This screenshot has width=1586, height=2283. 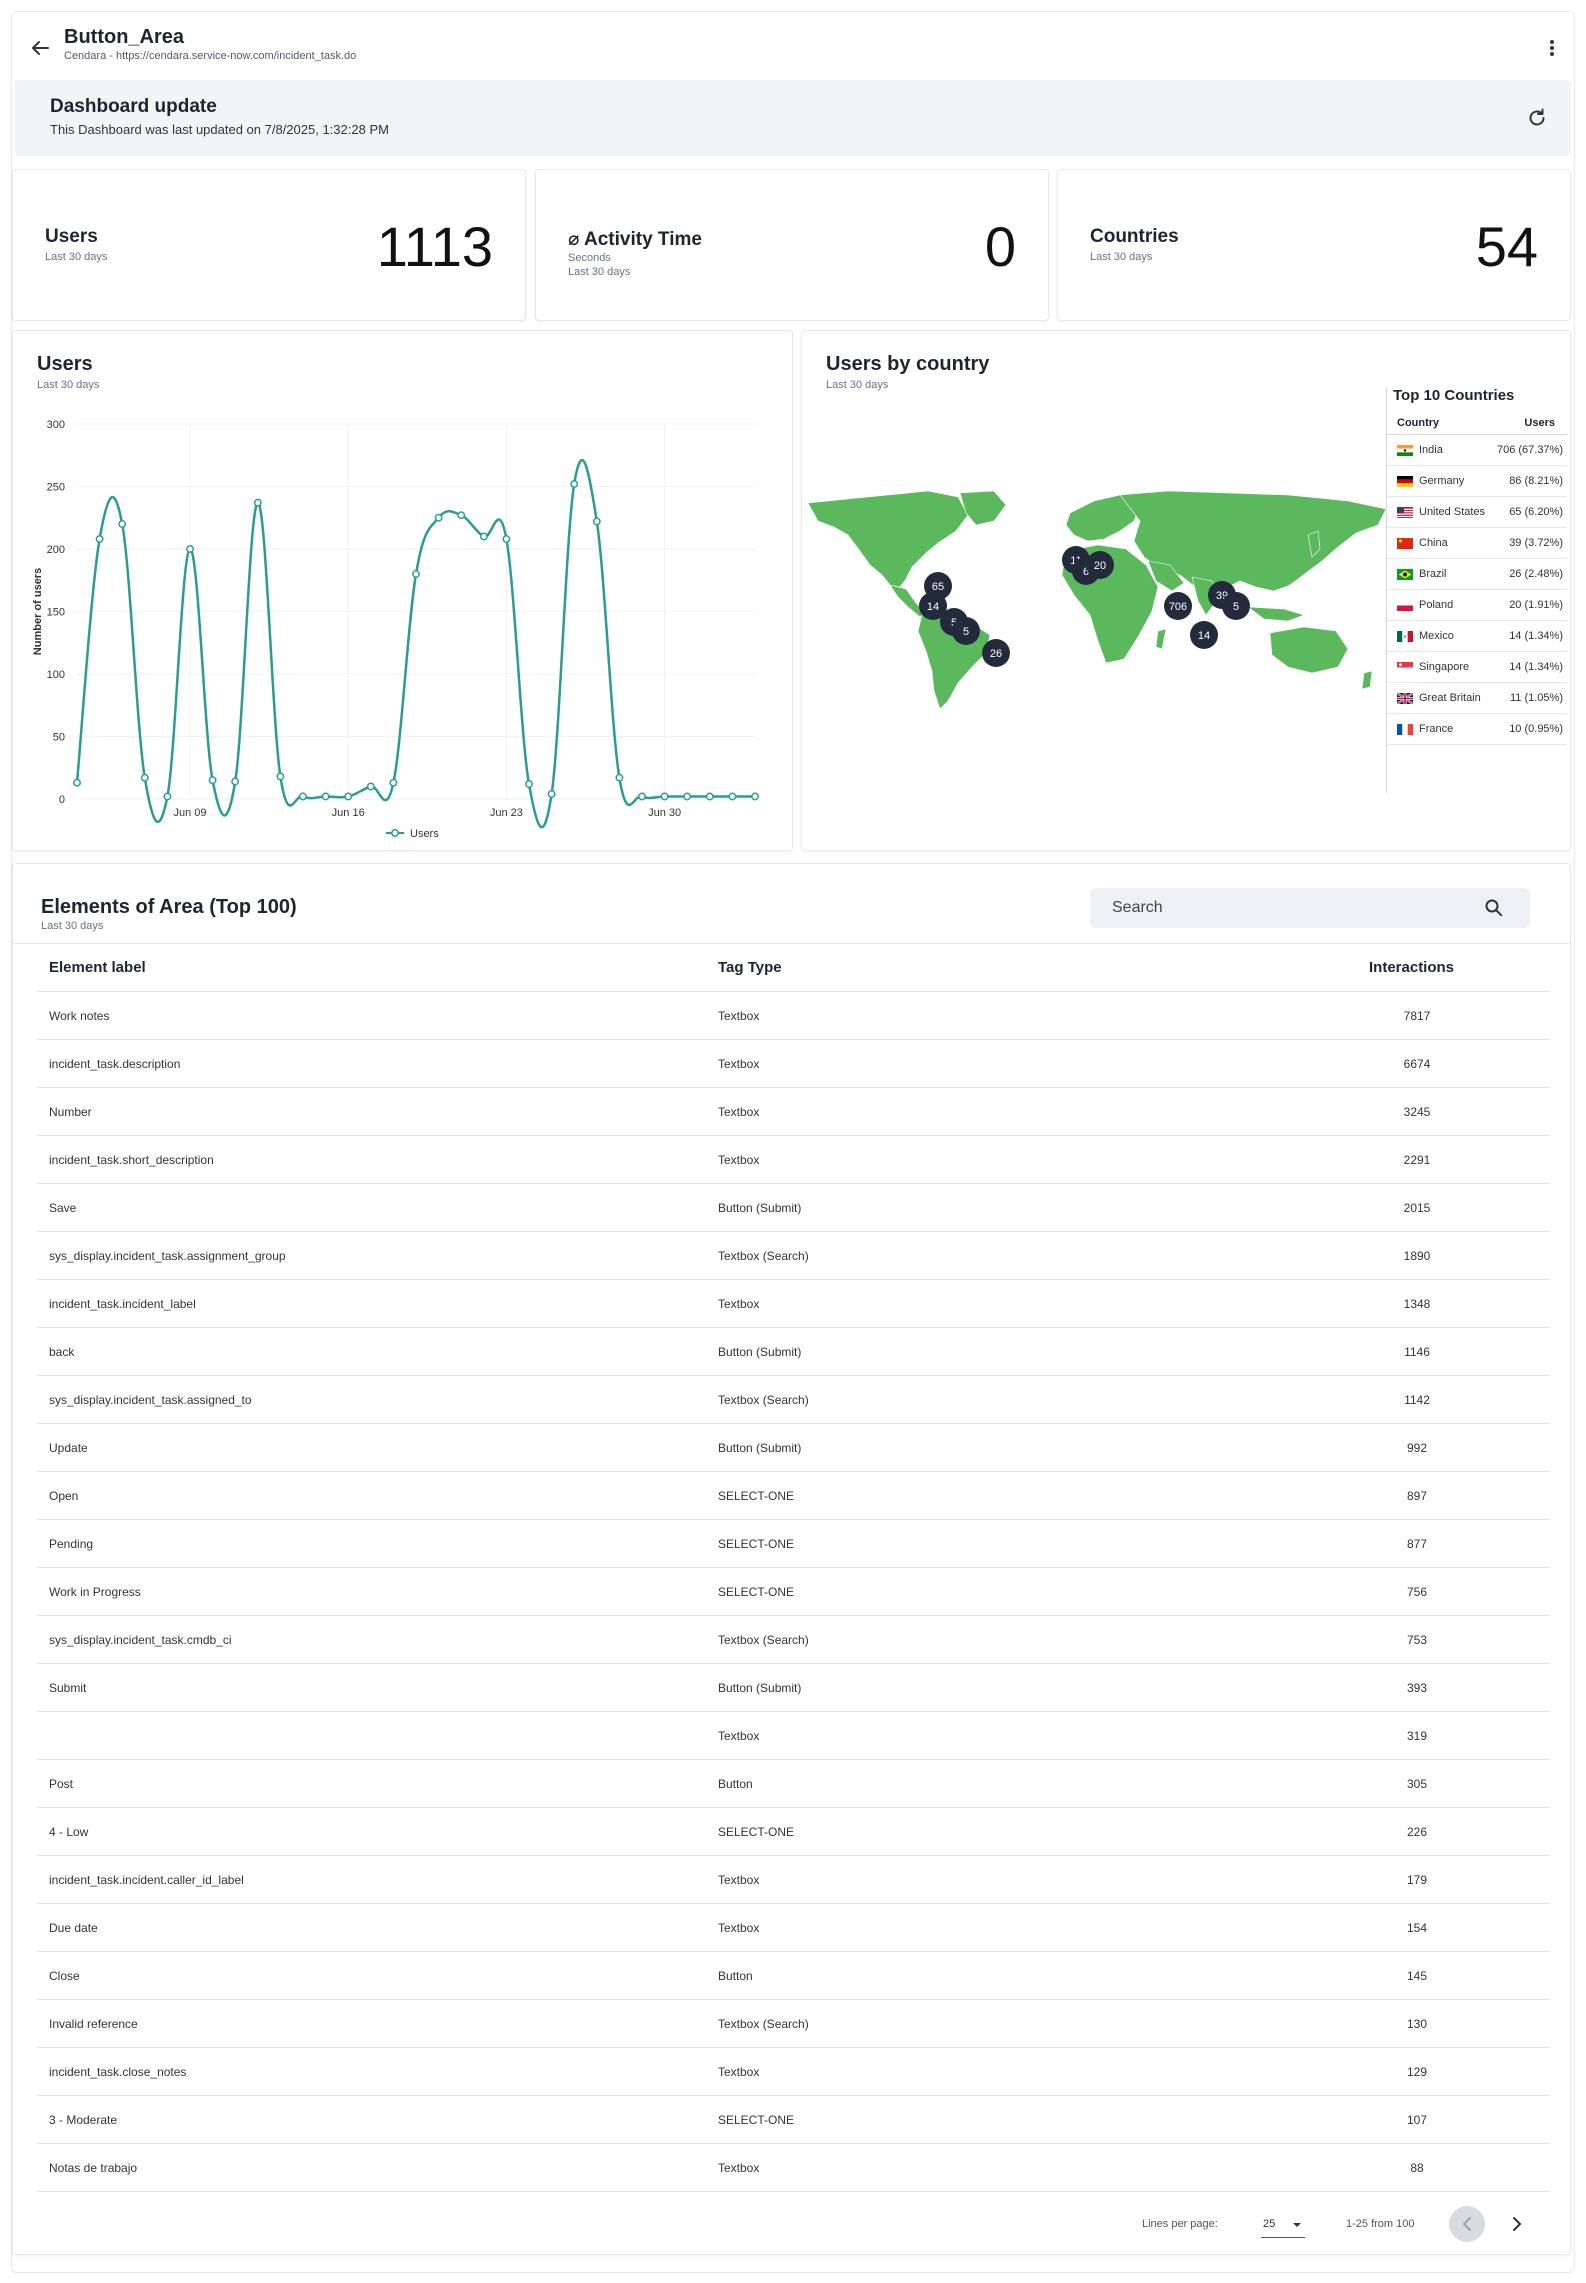 I want to click on y-tick-label: 200, so click(x=56, y=550).